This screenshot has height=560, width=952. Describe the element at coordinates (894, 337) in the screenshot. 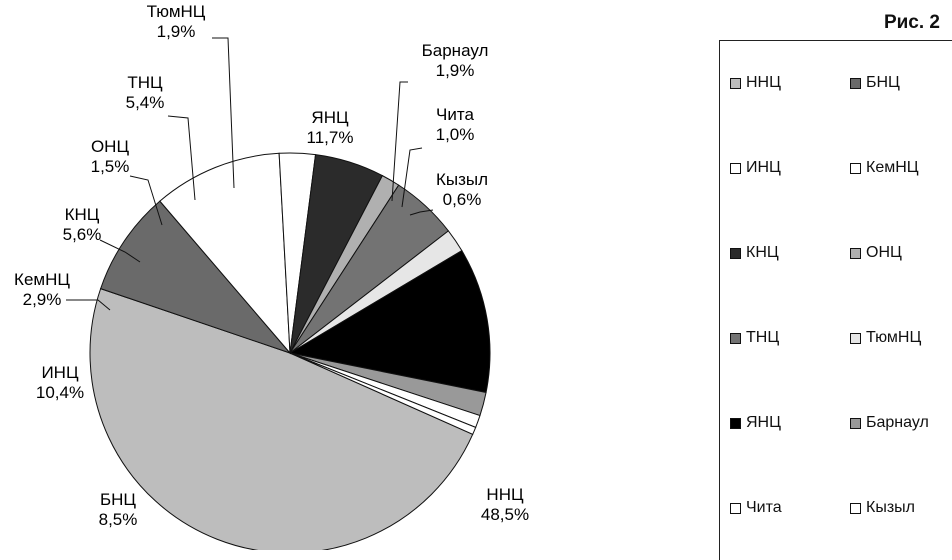

I see `legend-label: ТюмНЦ` at that location.